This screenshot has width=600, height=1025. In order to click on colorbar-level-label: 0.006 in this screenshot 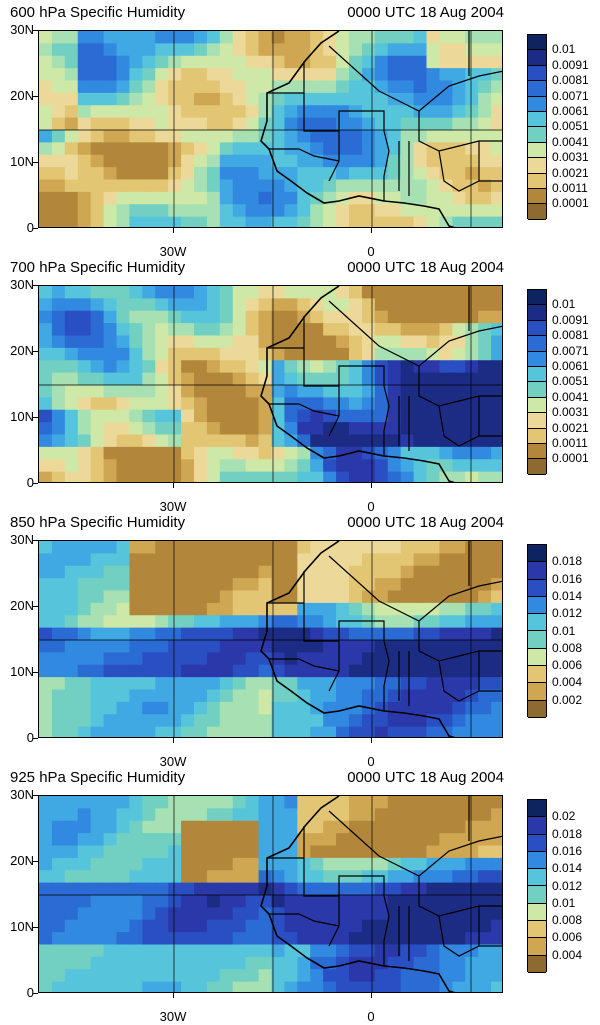, I will do `click(567, 937)`.